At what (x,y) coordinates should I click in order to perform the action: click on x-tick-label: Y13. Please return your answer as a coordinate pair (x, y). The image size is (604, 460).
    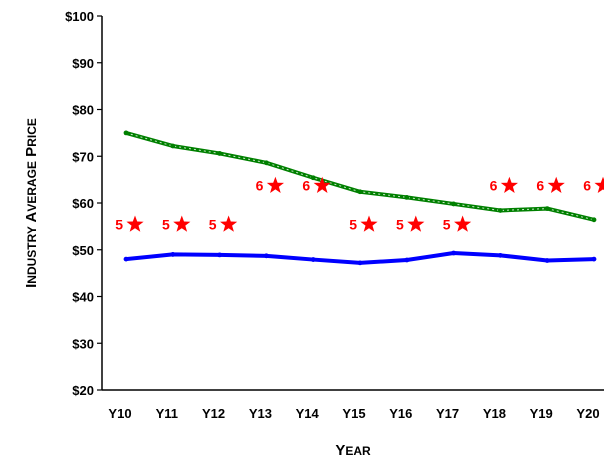
    Looking at the image, I should click on (260, 413).